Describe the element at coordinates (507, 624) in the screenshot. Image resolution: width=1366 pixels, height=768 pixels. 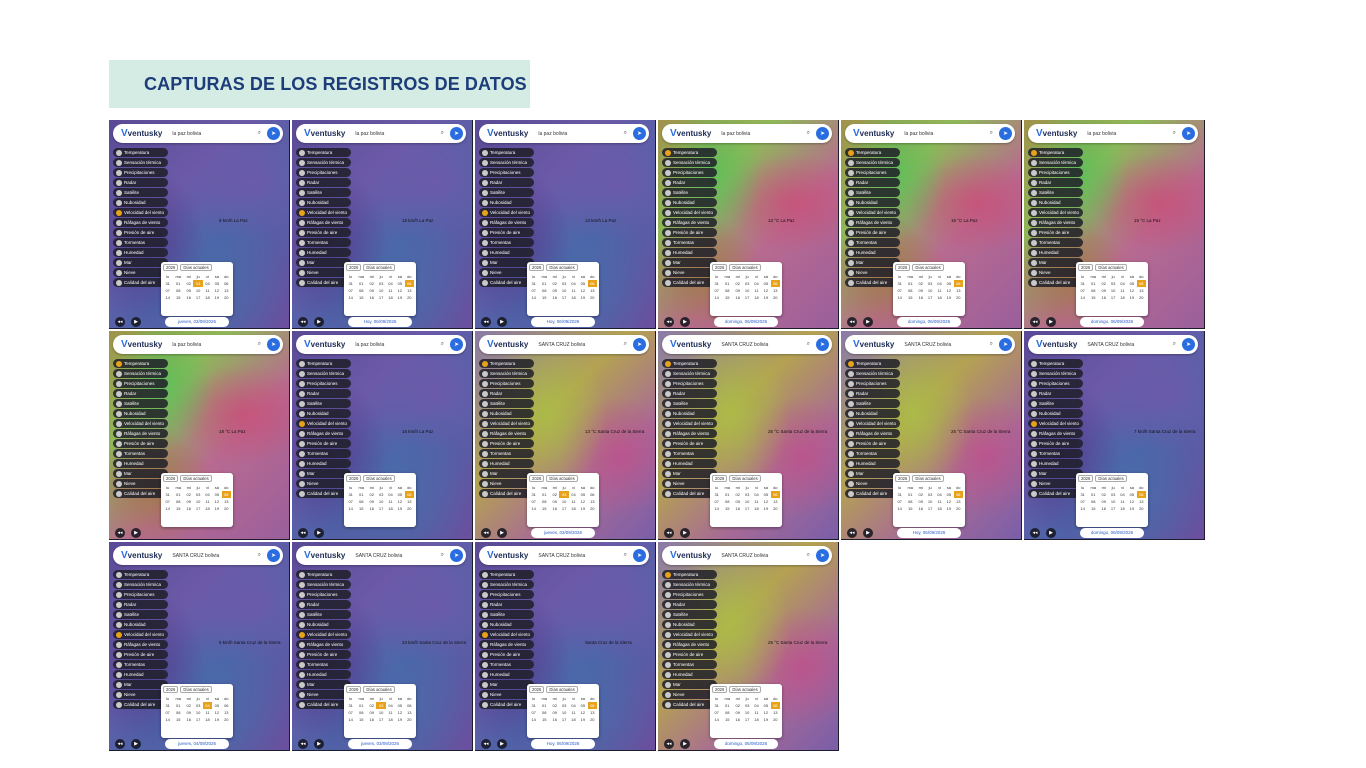
I see `layer-item: Nubosidad` at that location.